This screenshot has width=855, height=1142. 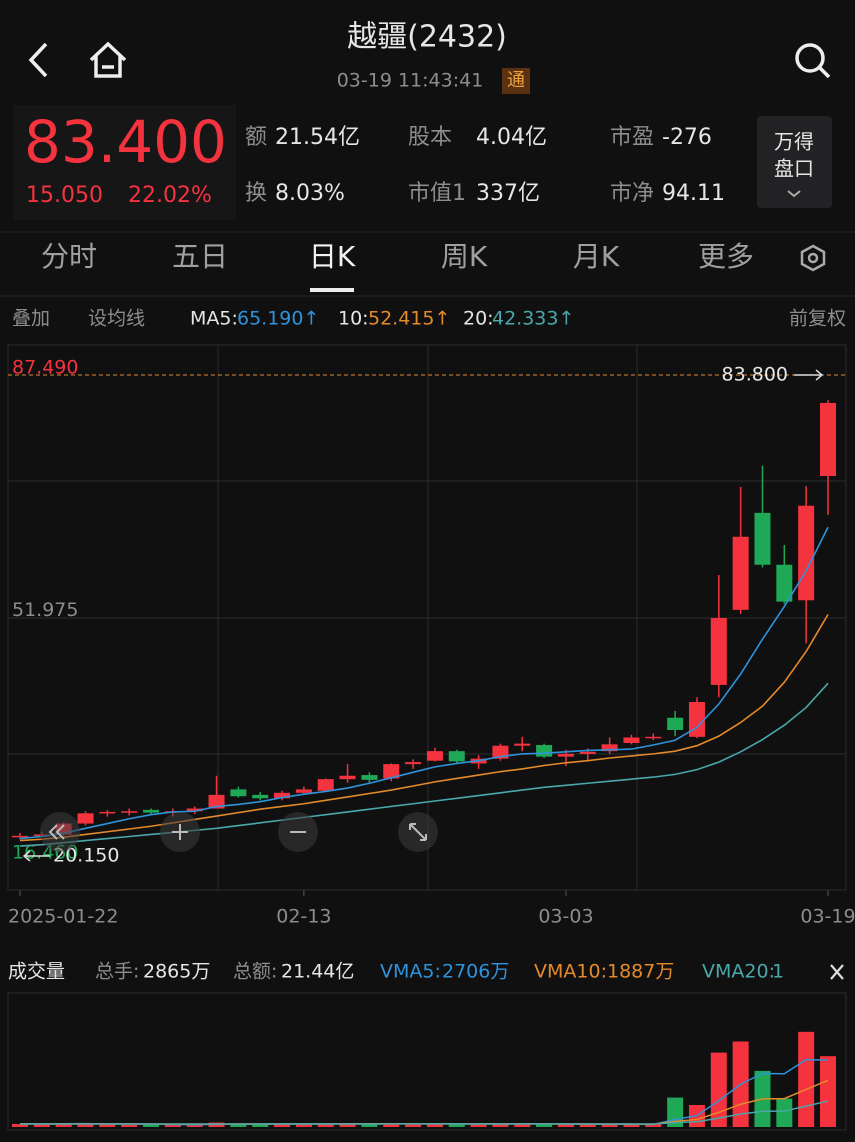 I want to click on tab: 五日, so click(x=200, y=256).